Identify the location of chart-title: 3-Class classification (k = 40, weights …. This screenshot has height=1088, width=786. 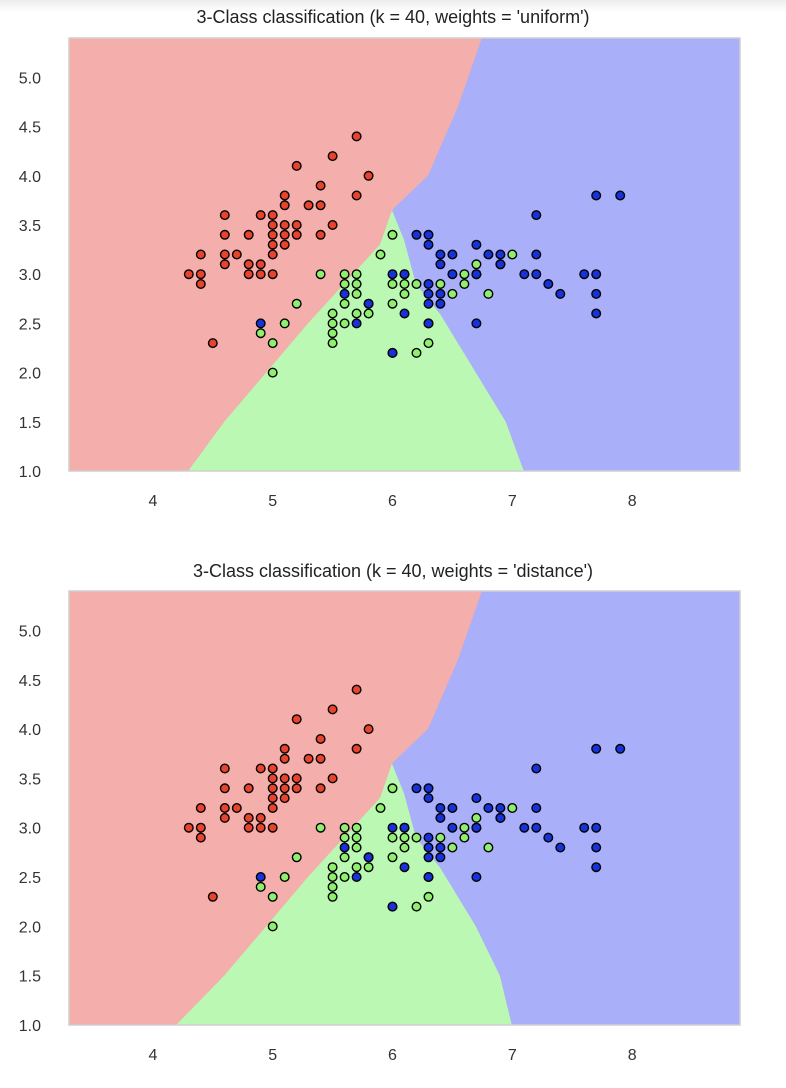
(393, 571).